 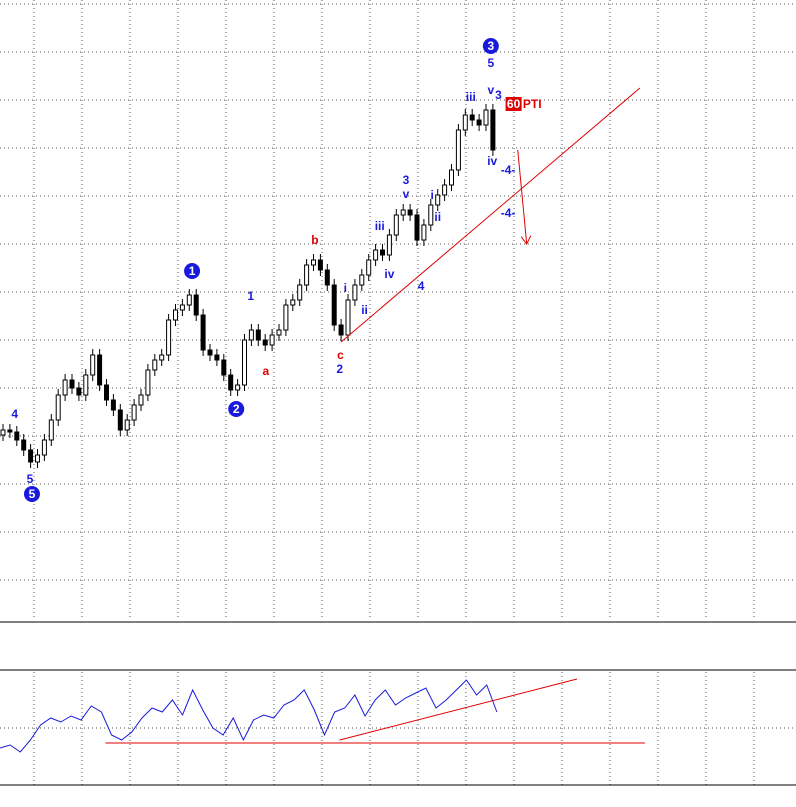 I want to click on wave-label: c, so click(x=340, y=355).